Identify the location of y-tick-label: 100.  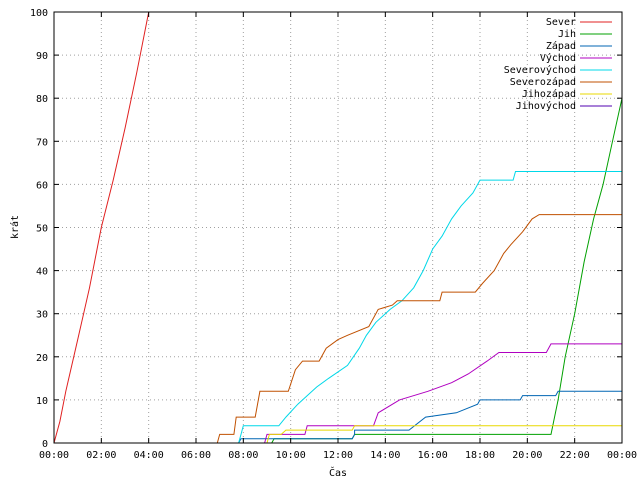
(39, 13).